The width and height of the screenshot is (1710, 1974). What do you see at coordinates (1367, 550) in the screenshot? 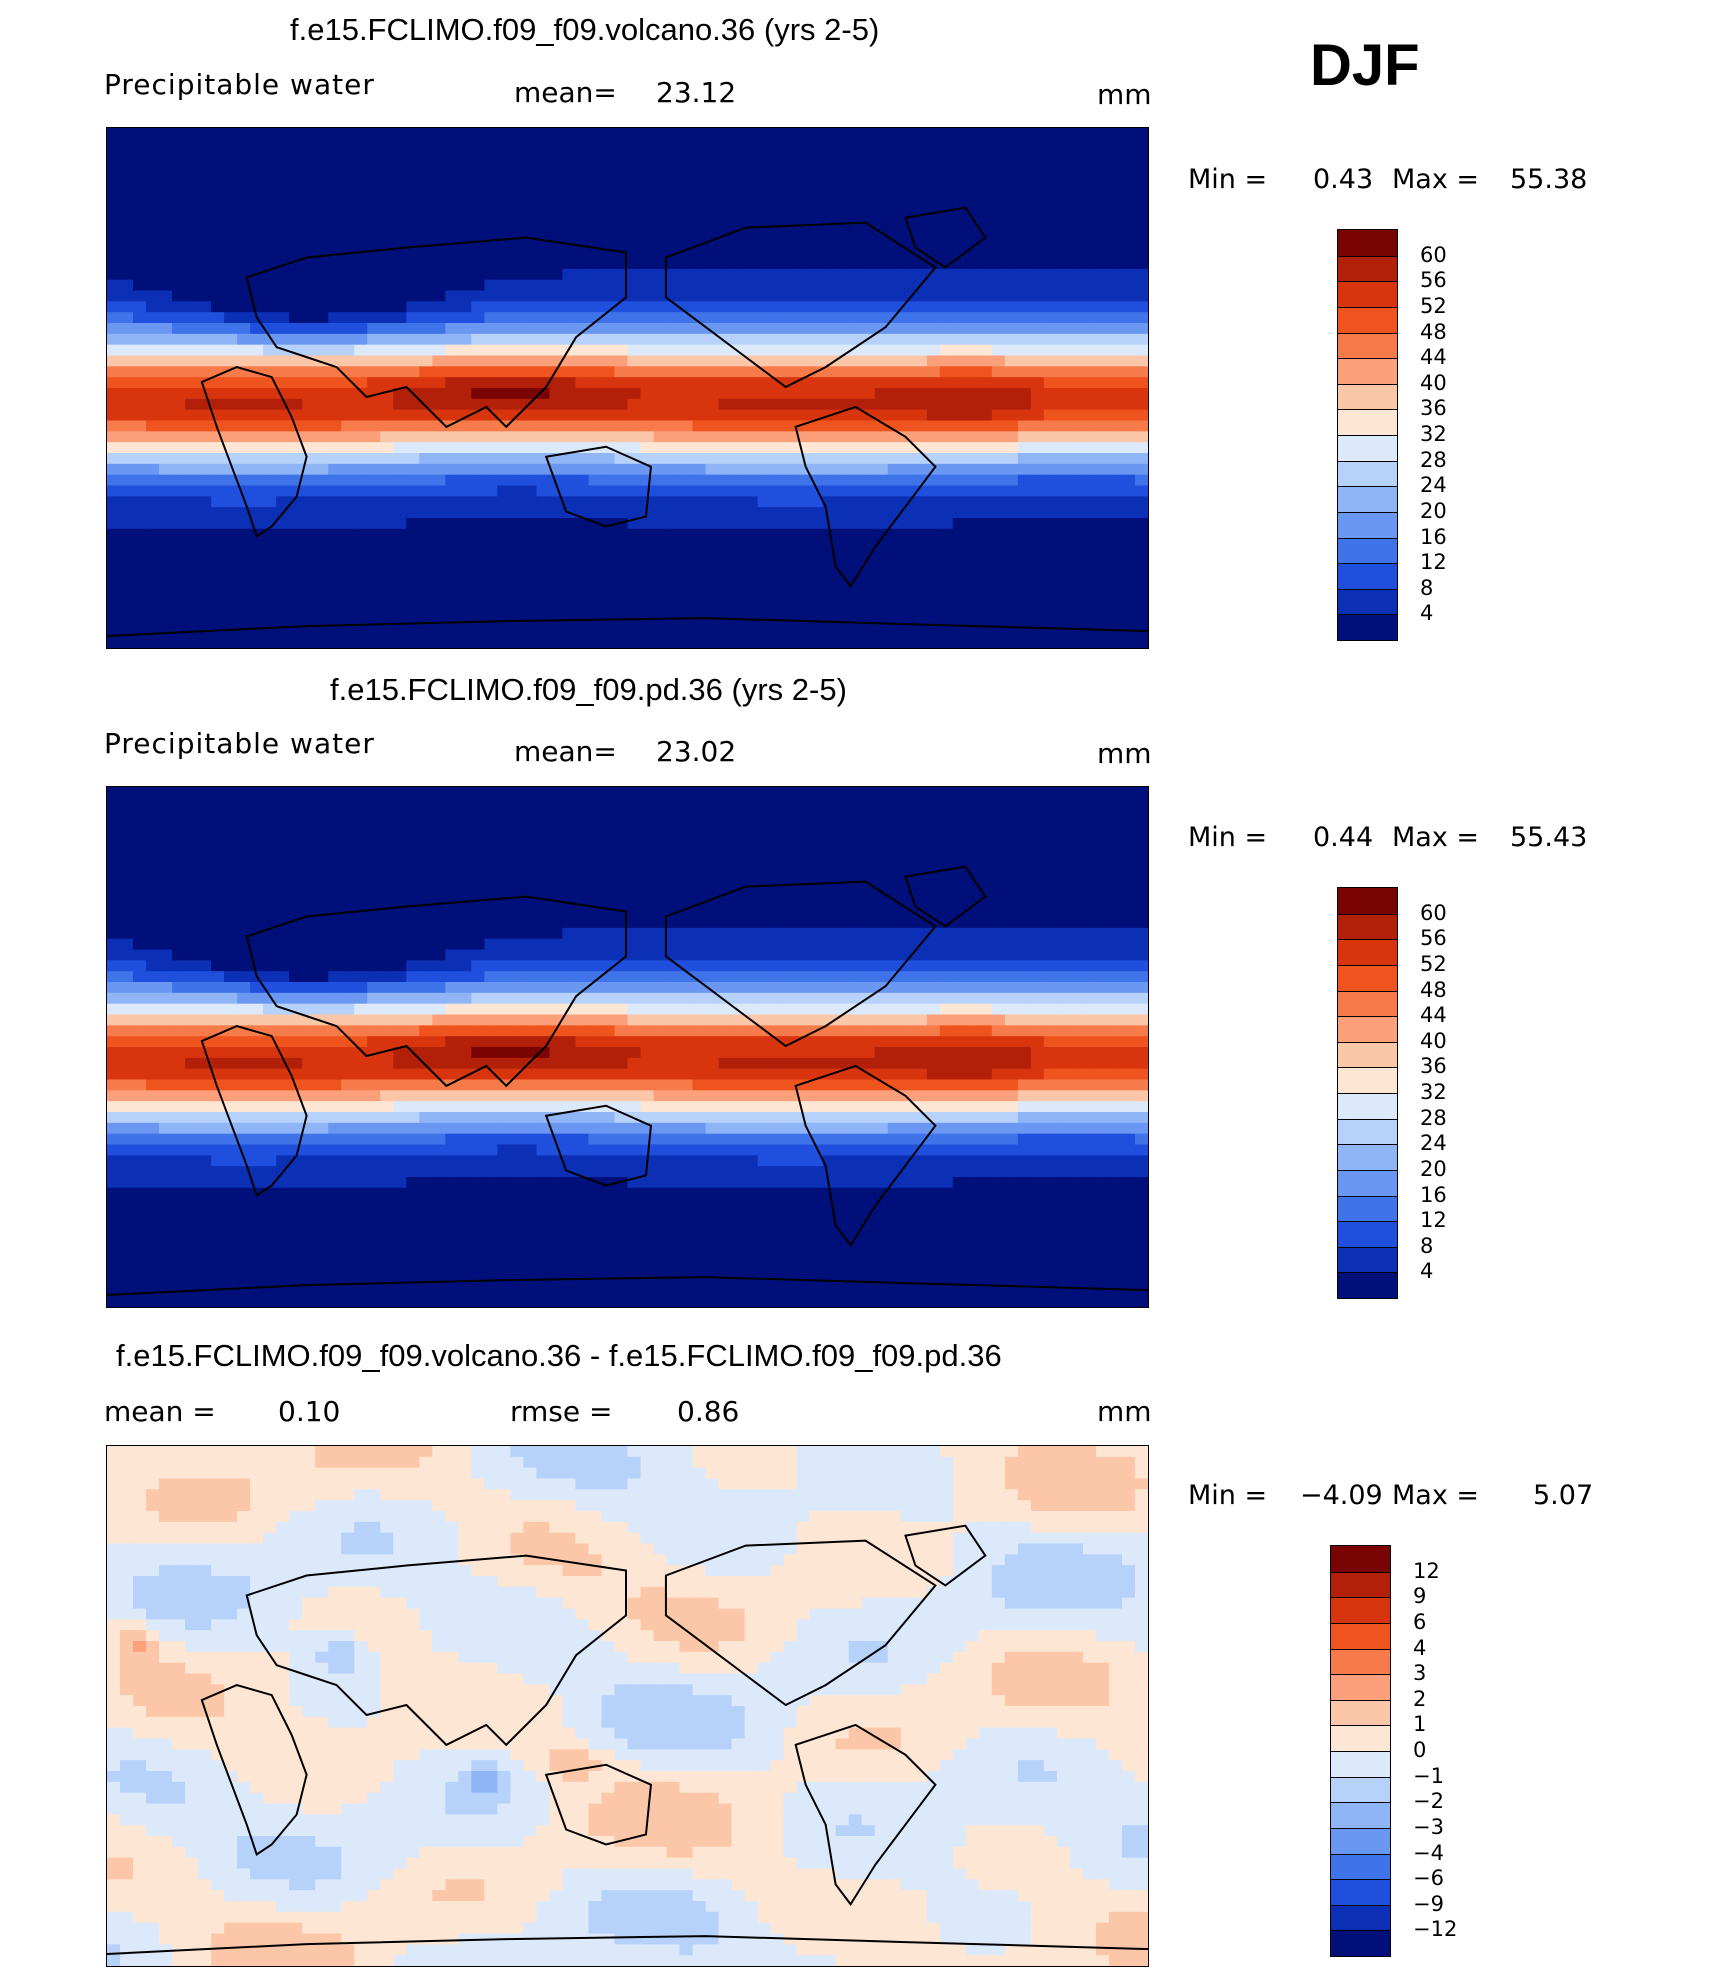
I see `colorbar-swatch` at bounding box center [1367, 550].